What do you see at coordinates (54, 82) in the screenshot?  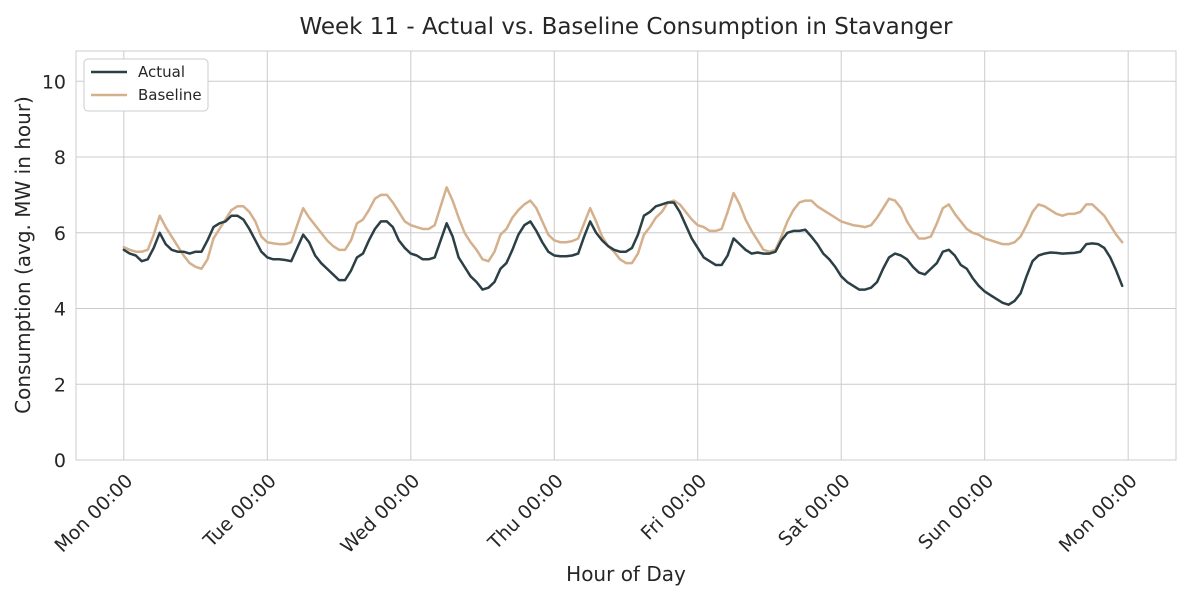 I see `y-tick-label: 10` at bounding box center [54, 82].